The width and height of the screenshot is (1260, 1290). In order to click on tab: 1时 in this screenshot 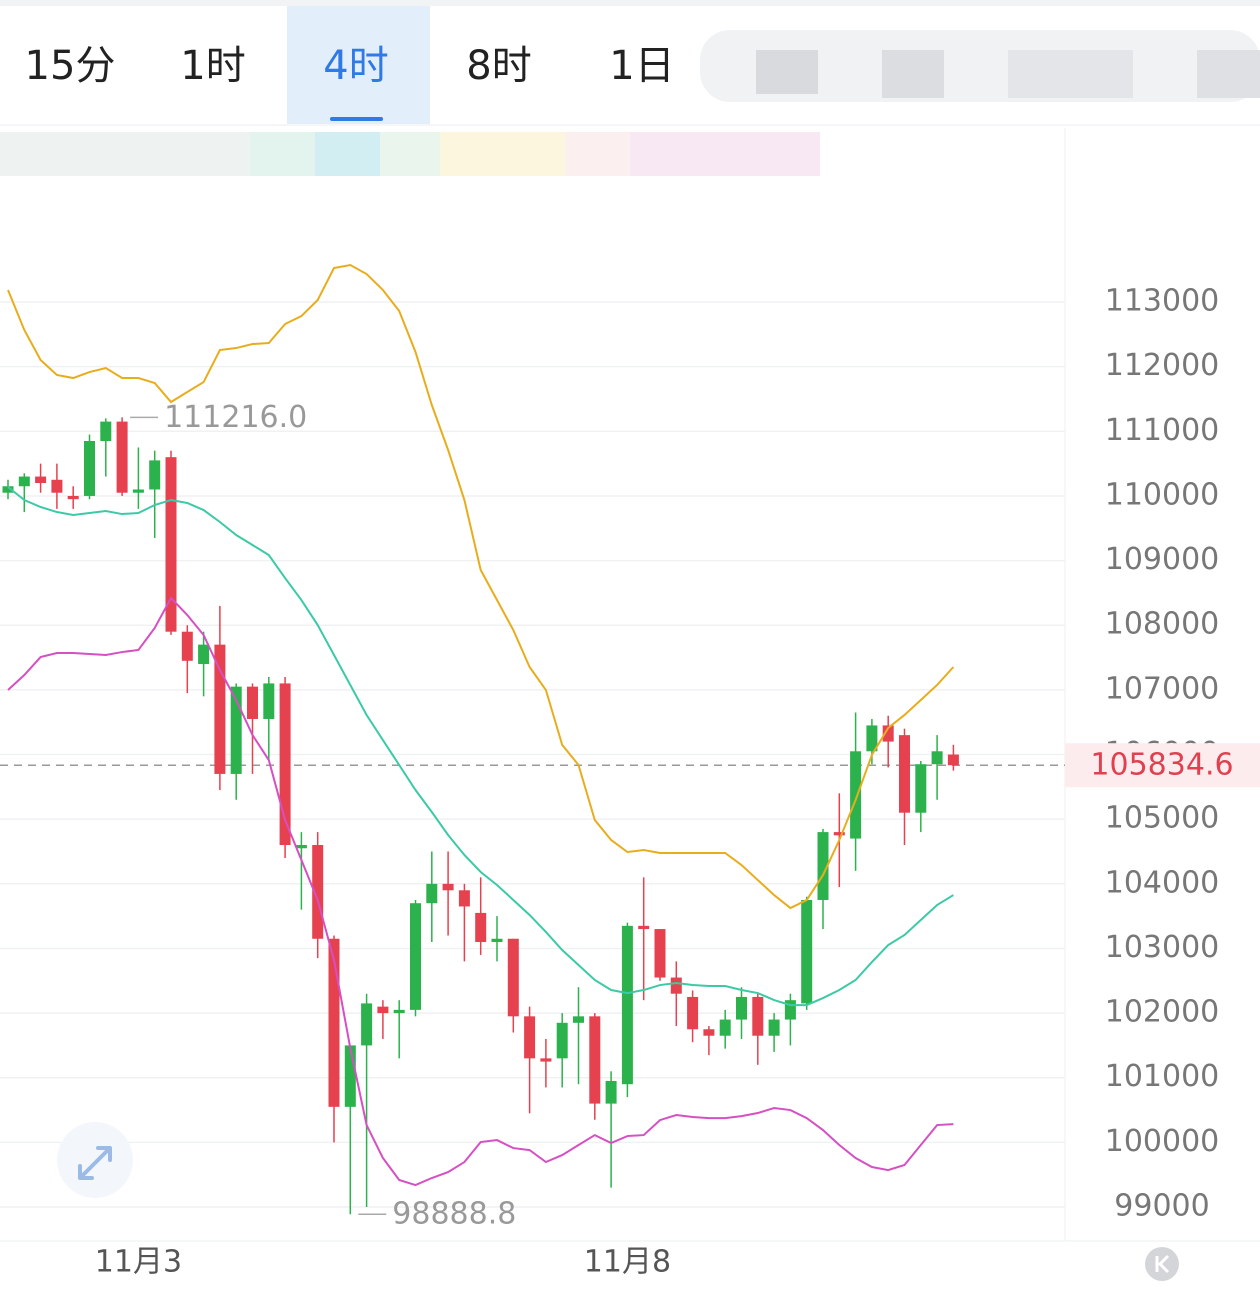, I will do `click(212, 66)`.